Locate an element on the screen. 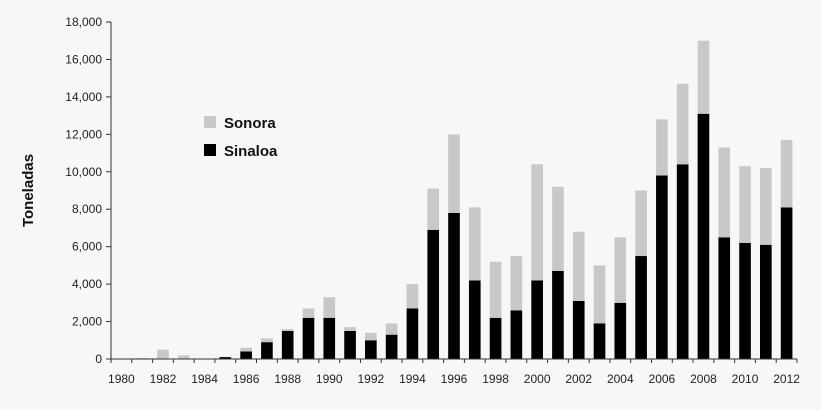 The width and height of the screenshot is (821, 410). bar-sonora-2003 is located at coordinates (599, 294).